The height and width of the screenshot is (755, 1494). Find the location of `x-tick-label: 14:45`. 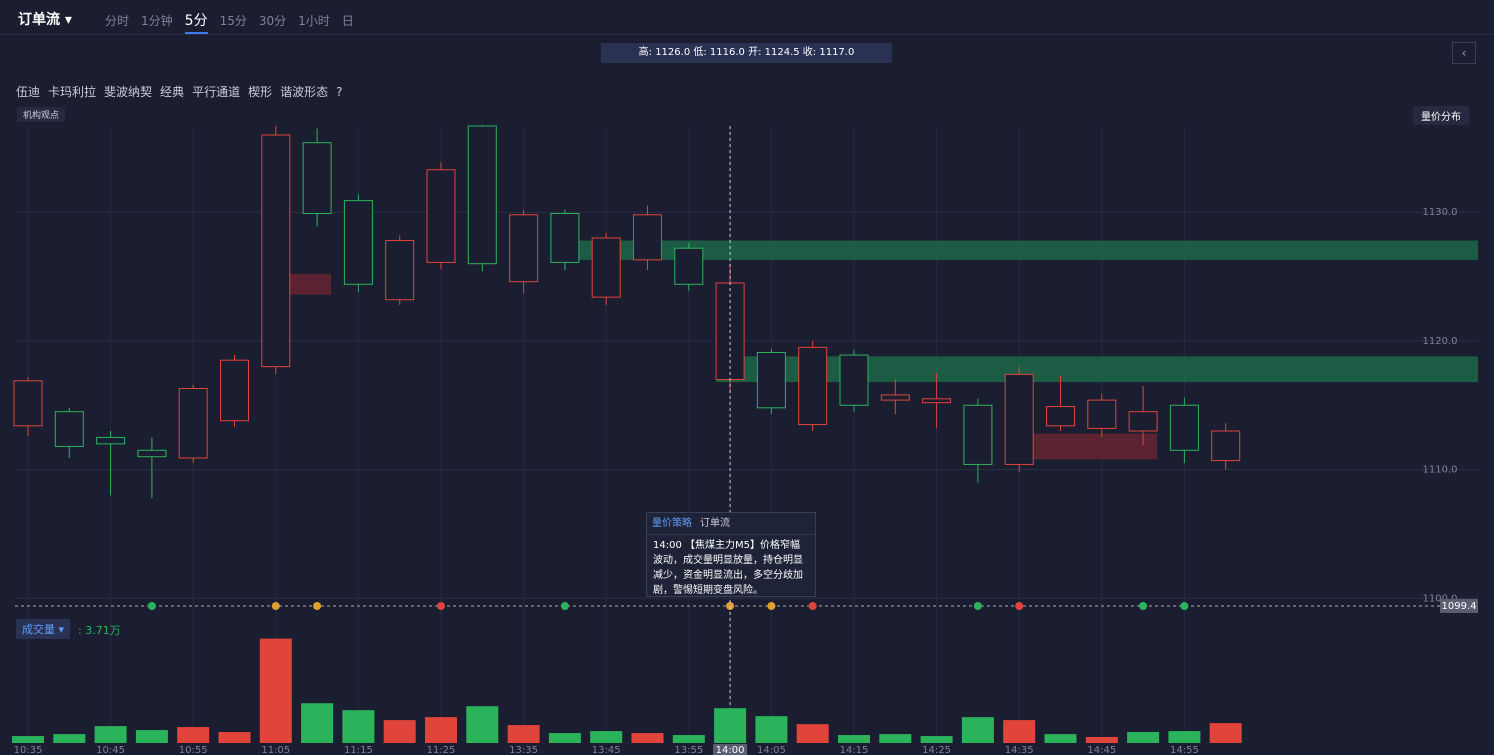

x-tick-label: 14:45 is located at coordinates (1101, 750).